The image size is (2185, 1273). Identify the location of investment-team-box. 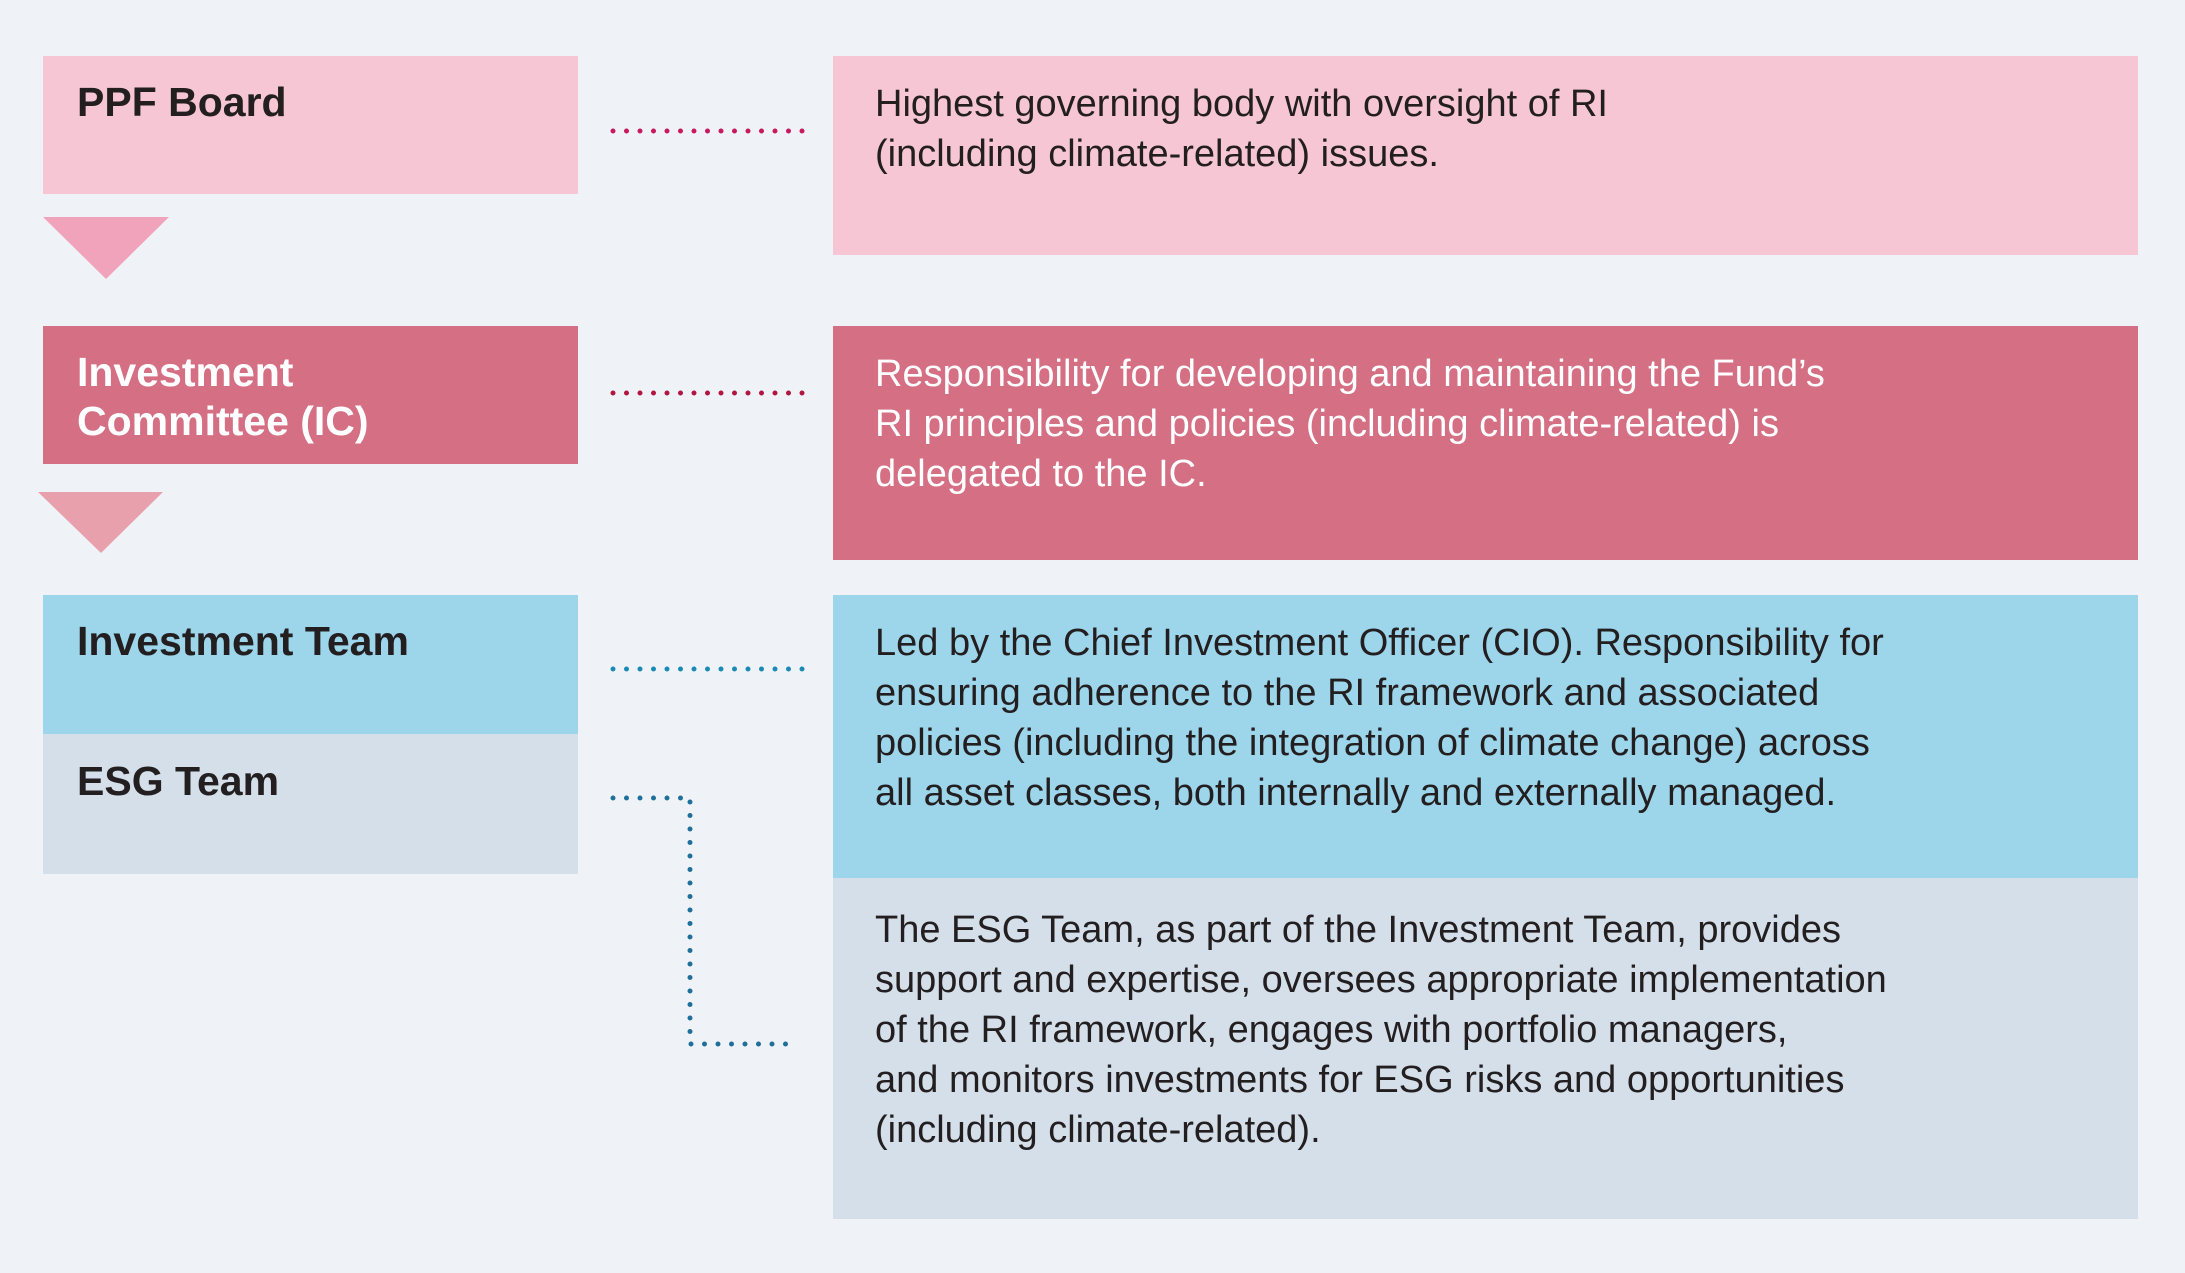
(310, 664).